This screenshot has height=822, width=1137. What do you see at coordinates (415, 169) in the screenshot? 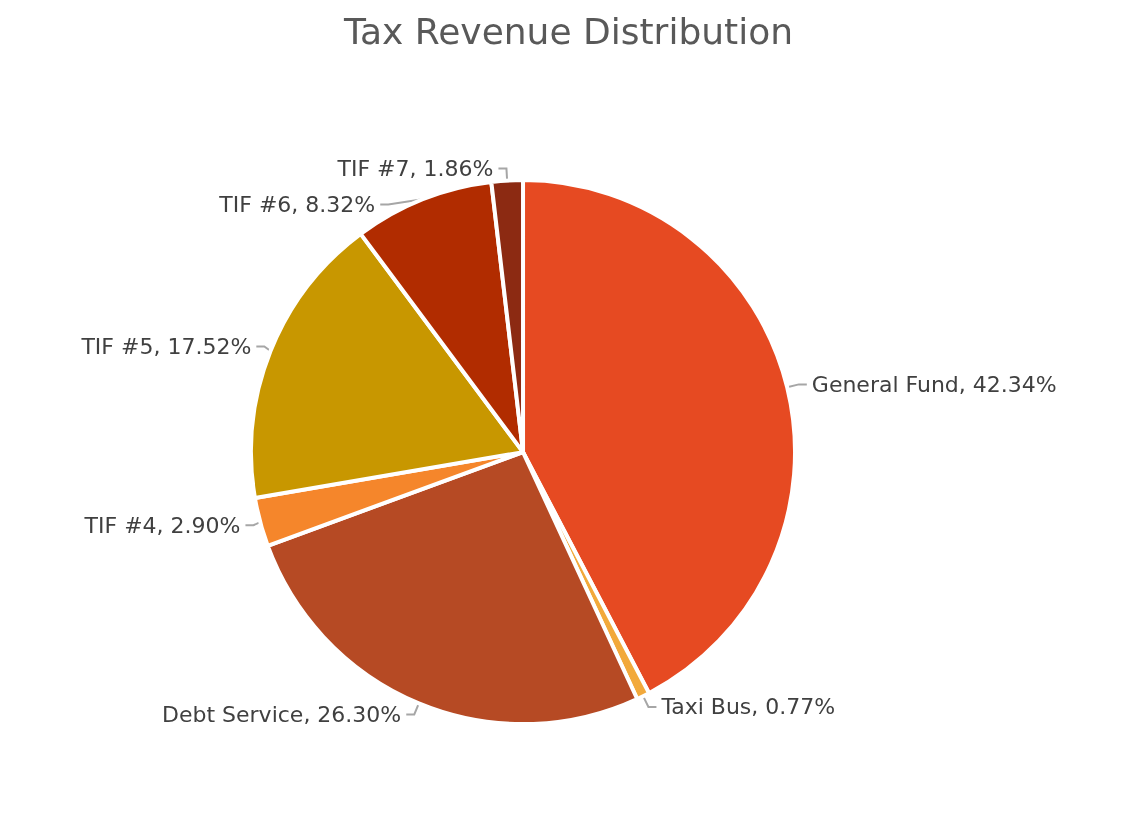
I see `slice-label: TIF #7, 1.86%` at bounding box center [415, 169].